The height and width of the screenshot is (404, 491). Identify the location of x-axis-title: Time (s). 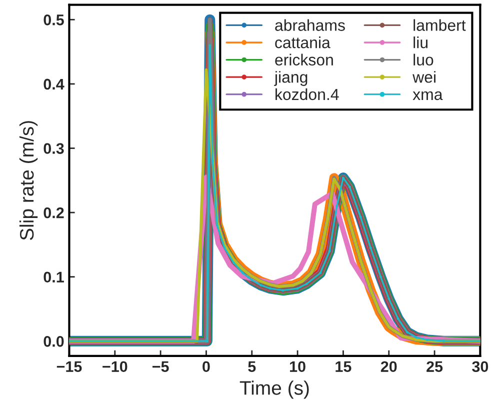
(274, 389).